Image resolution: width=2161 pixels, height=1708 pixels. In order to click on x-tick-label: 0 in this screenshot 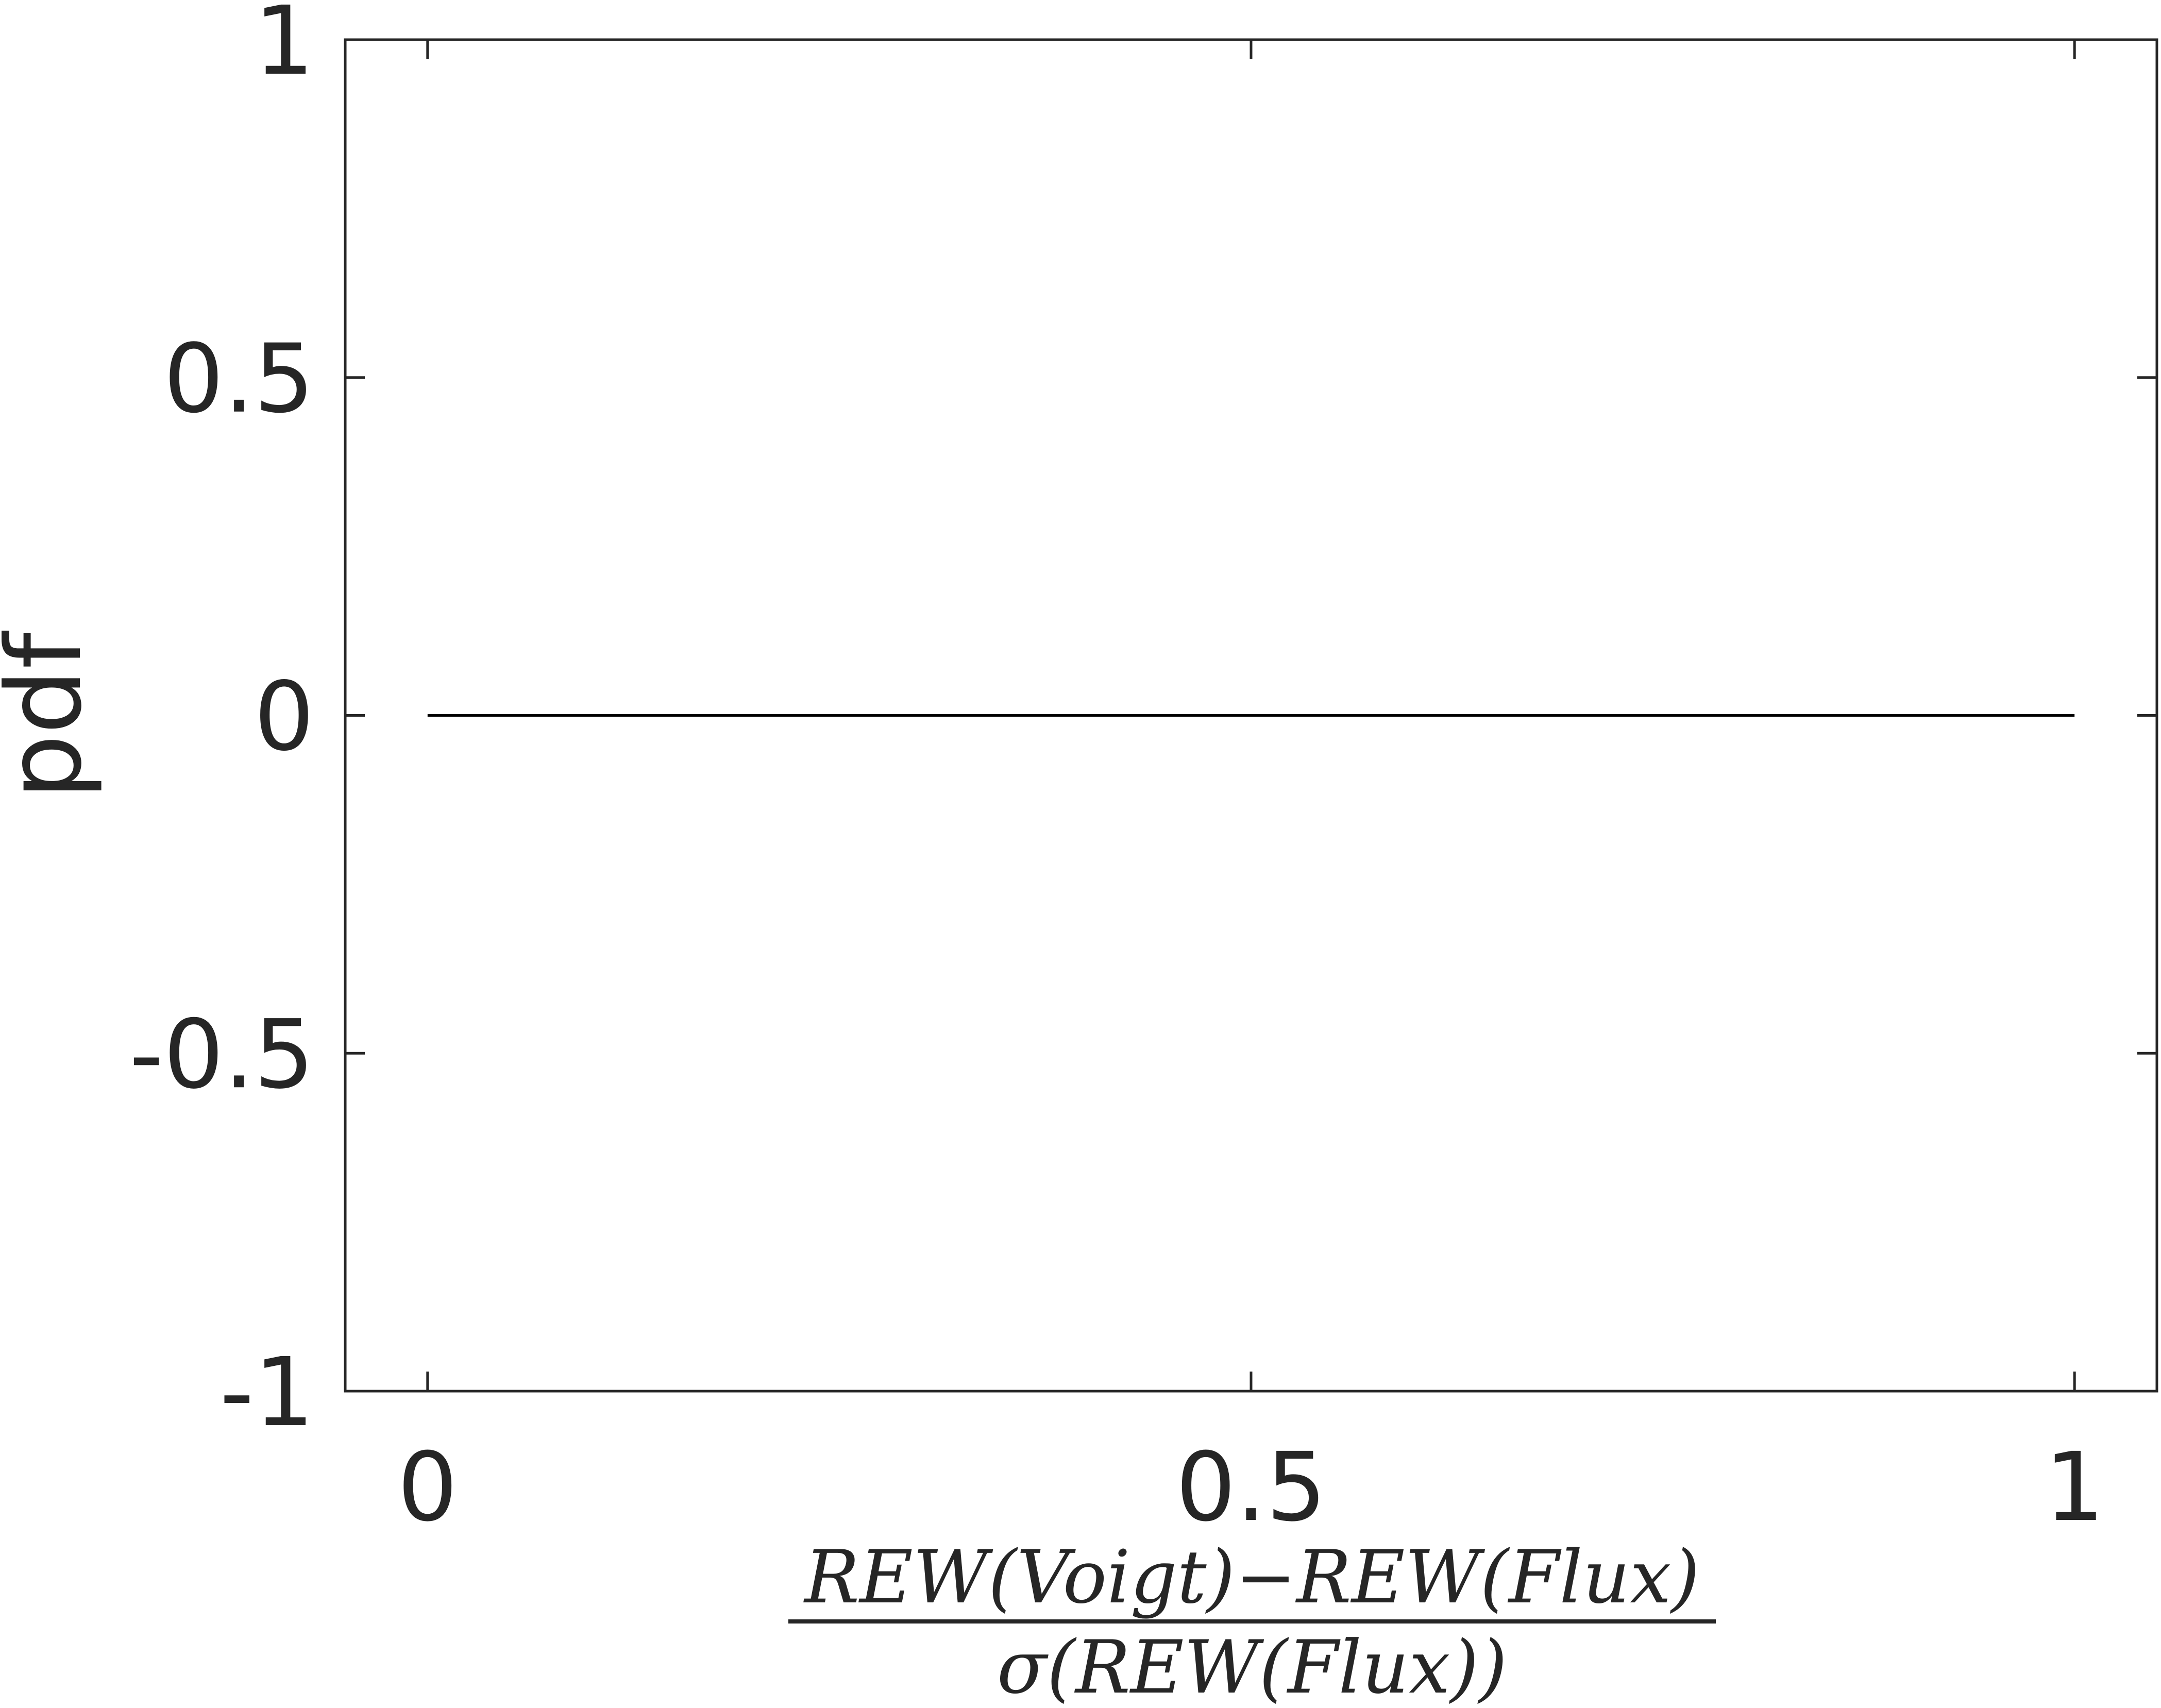, I will do `click(427, 1487)`.